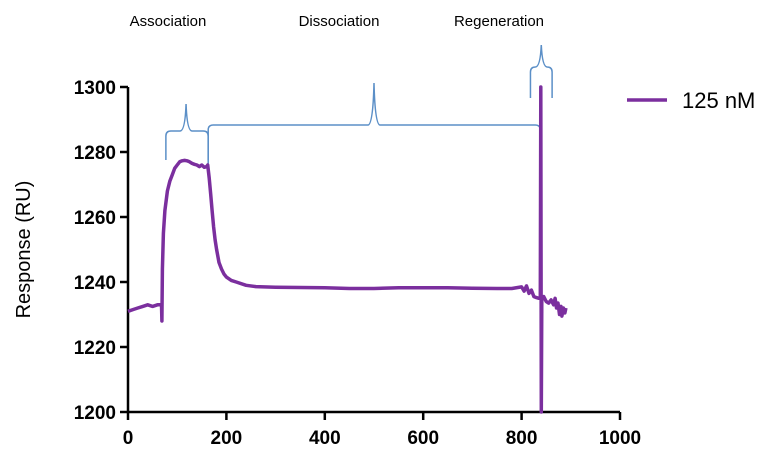 This screenshot has height=455, width=773. What do you see at coordinates (95, 88) in the screenshot?
I see `y-tick-label: 1300` at bounding box center [95, 88].